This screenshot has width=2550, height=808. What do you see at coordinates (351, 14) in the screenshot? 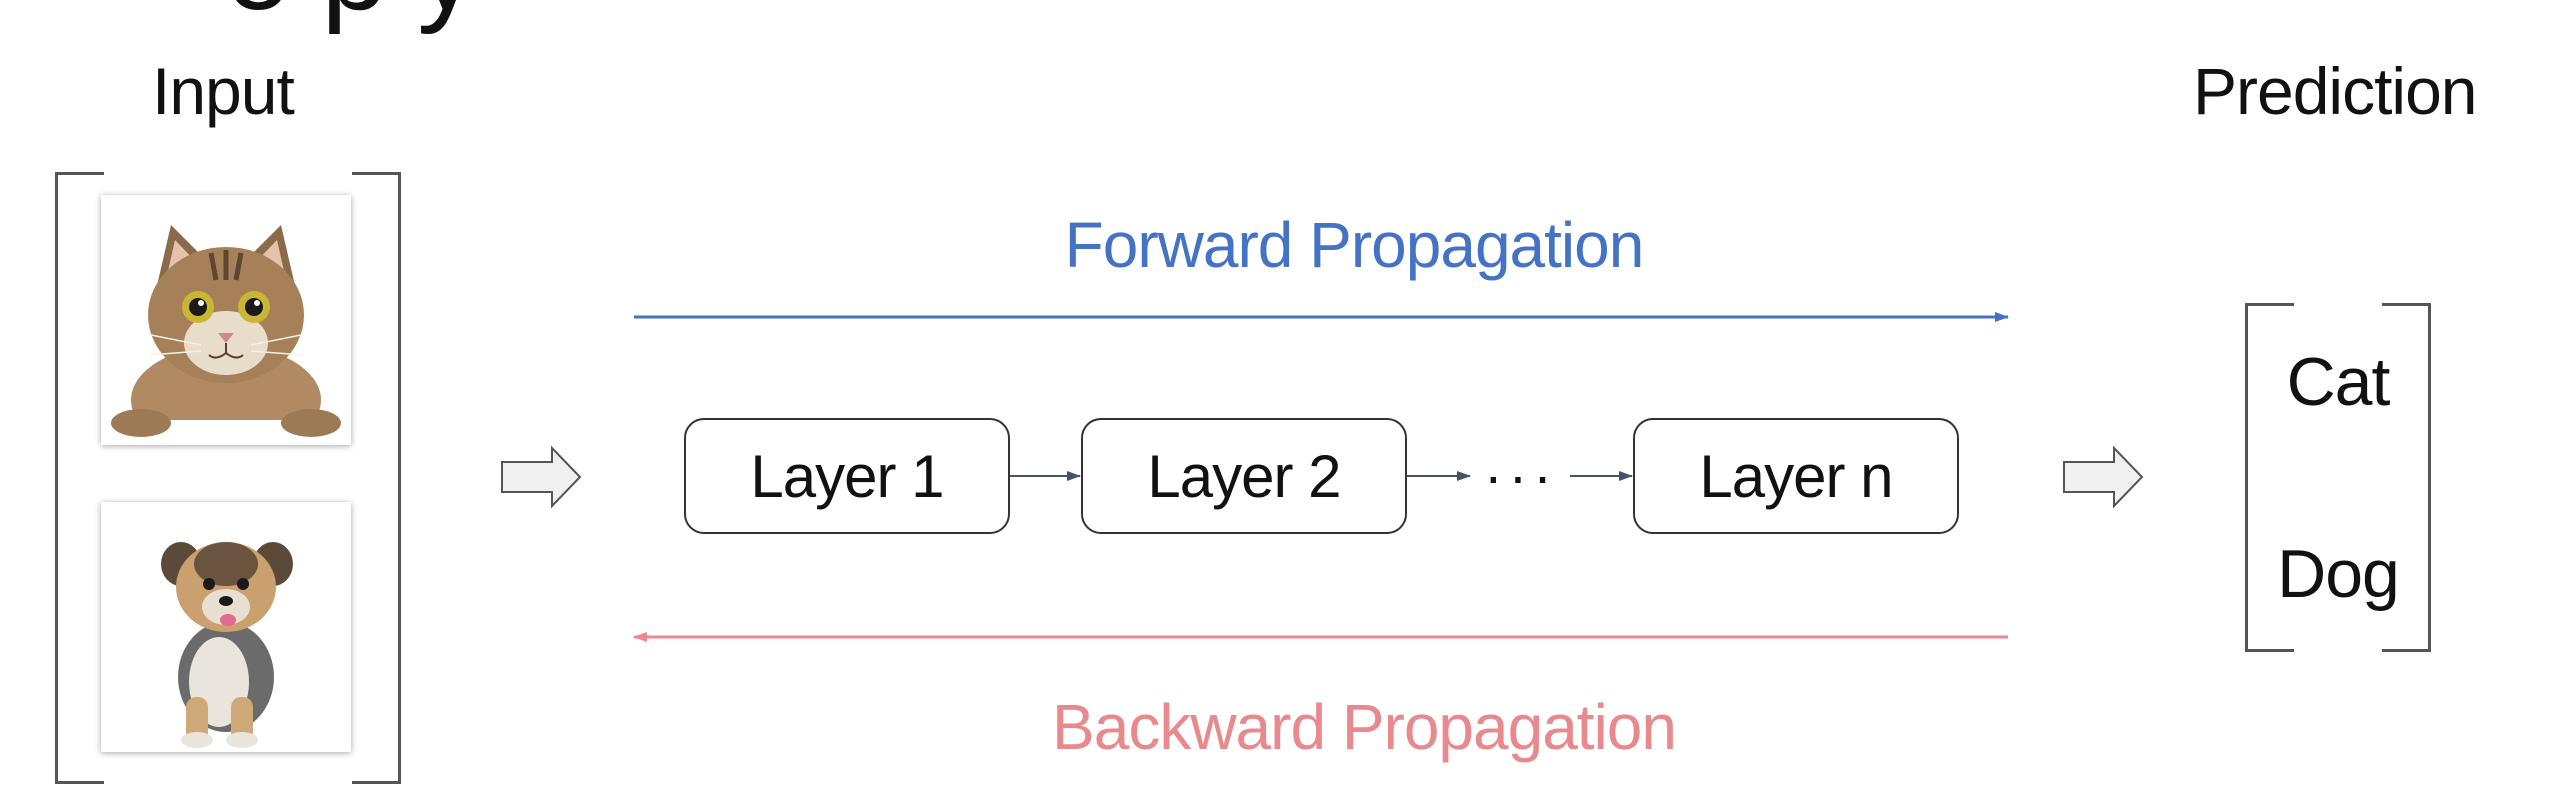
I see `title-fragment: o p y` at bounding box center [351, 14].